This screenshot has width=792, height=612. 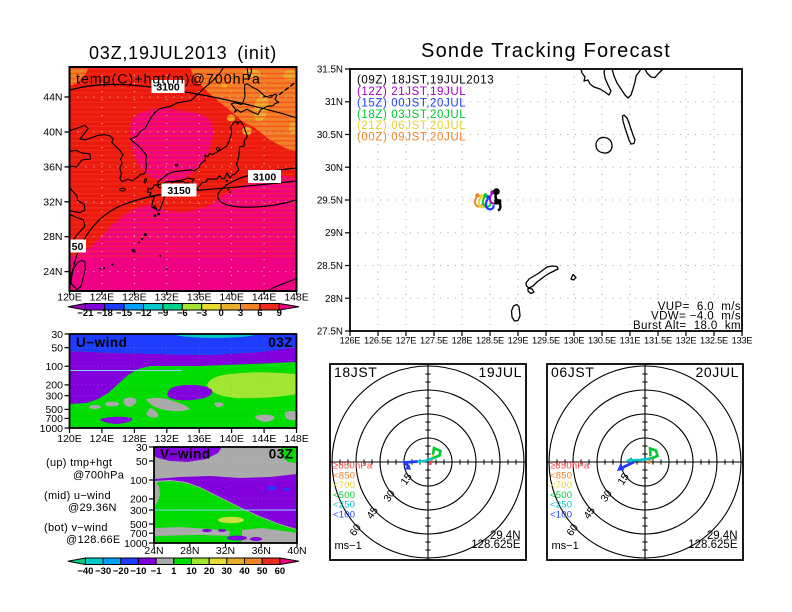 What do you see at coordinates (179, 191) in the screenshot?
I see `svg-text: 3150` at bounding box center [179, 191].